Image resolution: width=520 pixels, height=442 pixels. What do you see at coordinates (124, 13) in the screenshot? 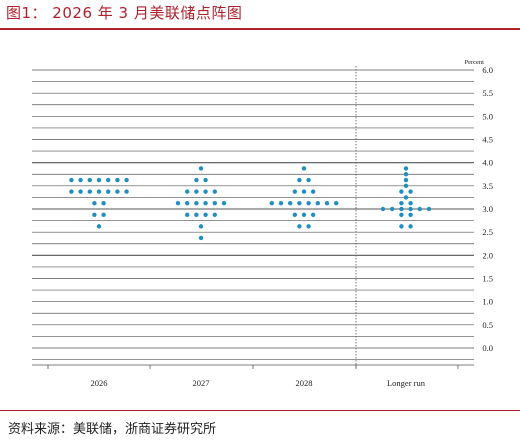
I see `figure-title: 图1： 2026 年 3 月美联储点阵图` at bounding box center [124, 13].